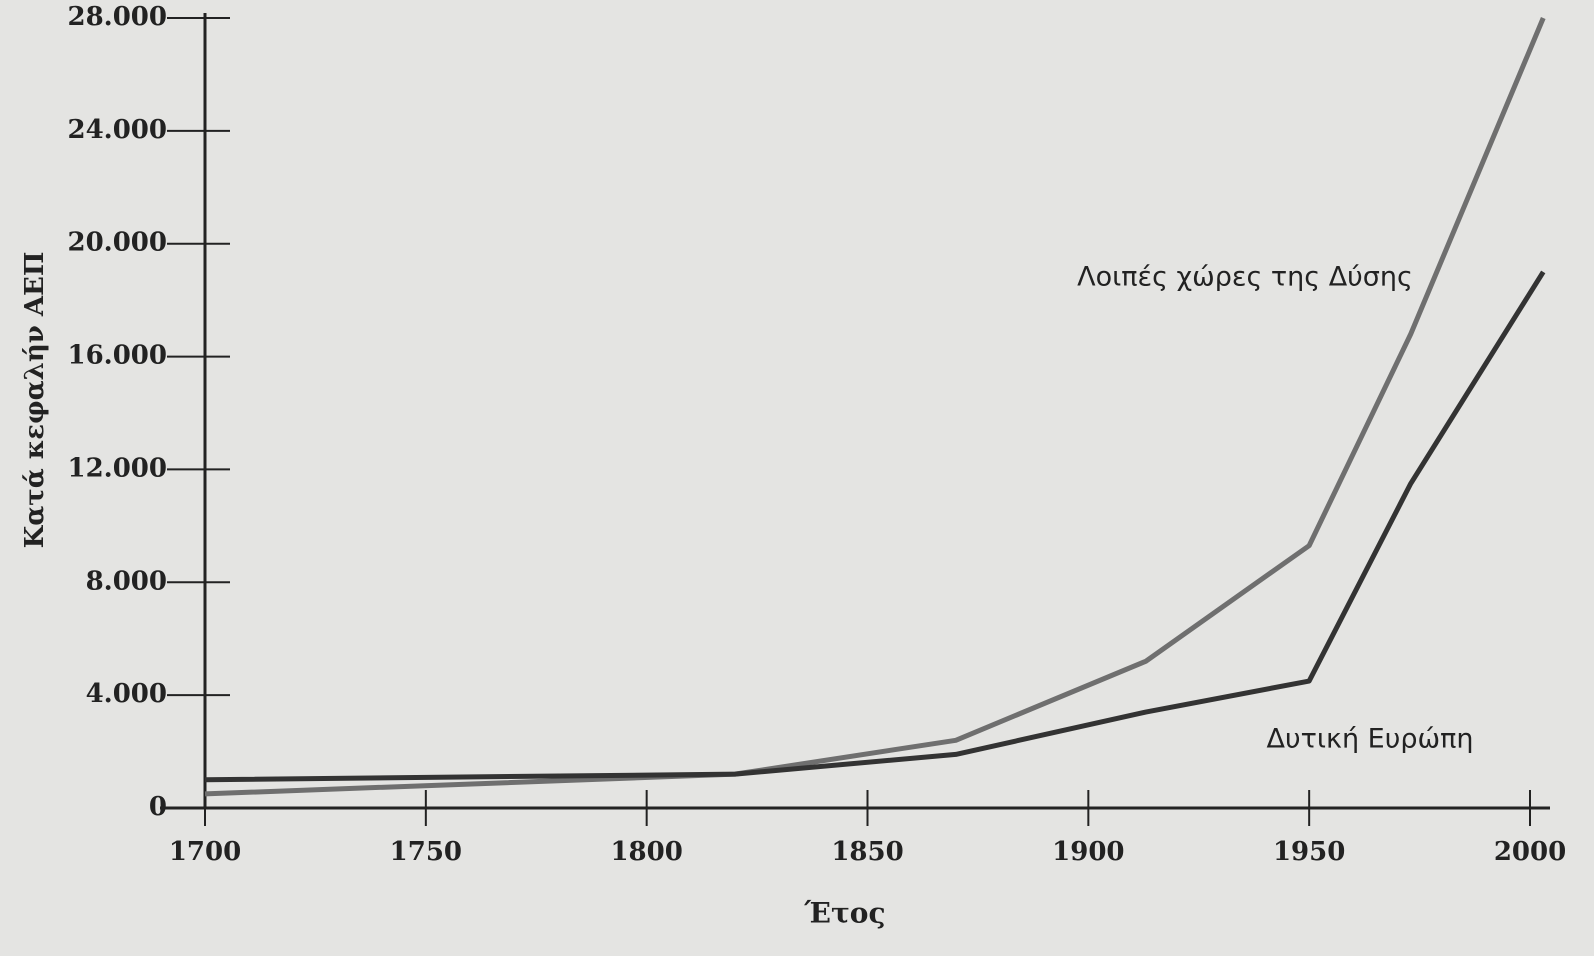  I want to click on y-axis-label: Κατά κεφαλήν ΑΕΠ, so click(35, 400).